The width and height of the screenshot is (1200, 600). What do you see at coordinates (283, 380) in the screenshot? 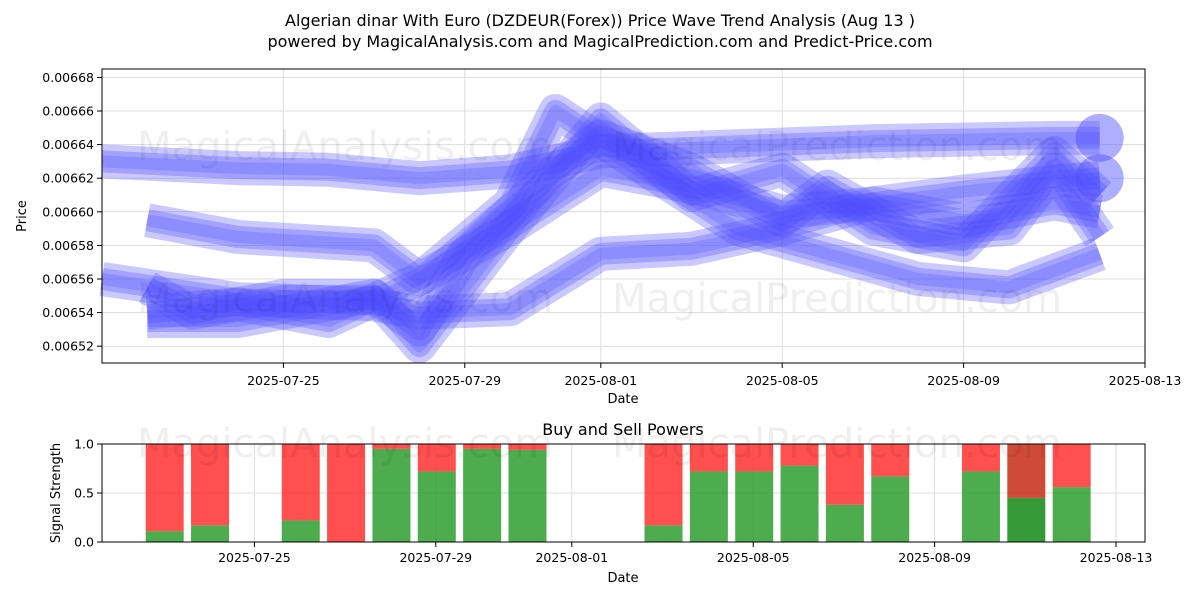
I see `price-x-tick-label: 2025-07-25` at bounding box center [283, 380].